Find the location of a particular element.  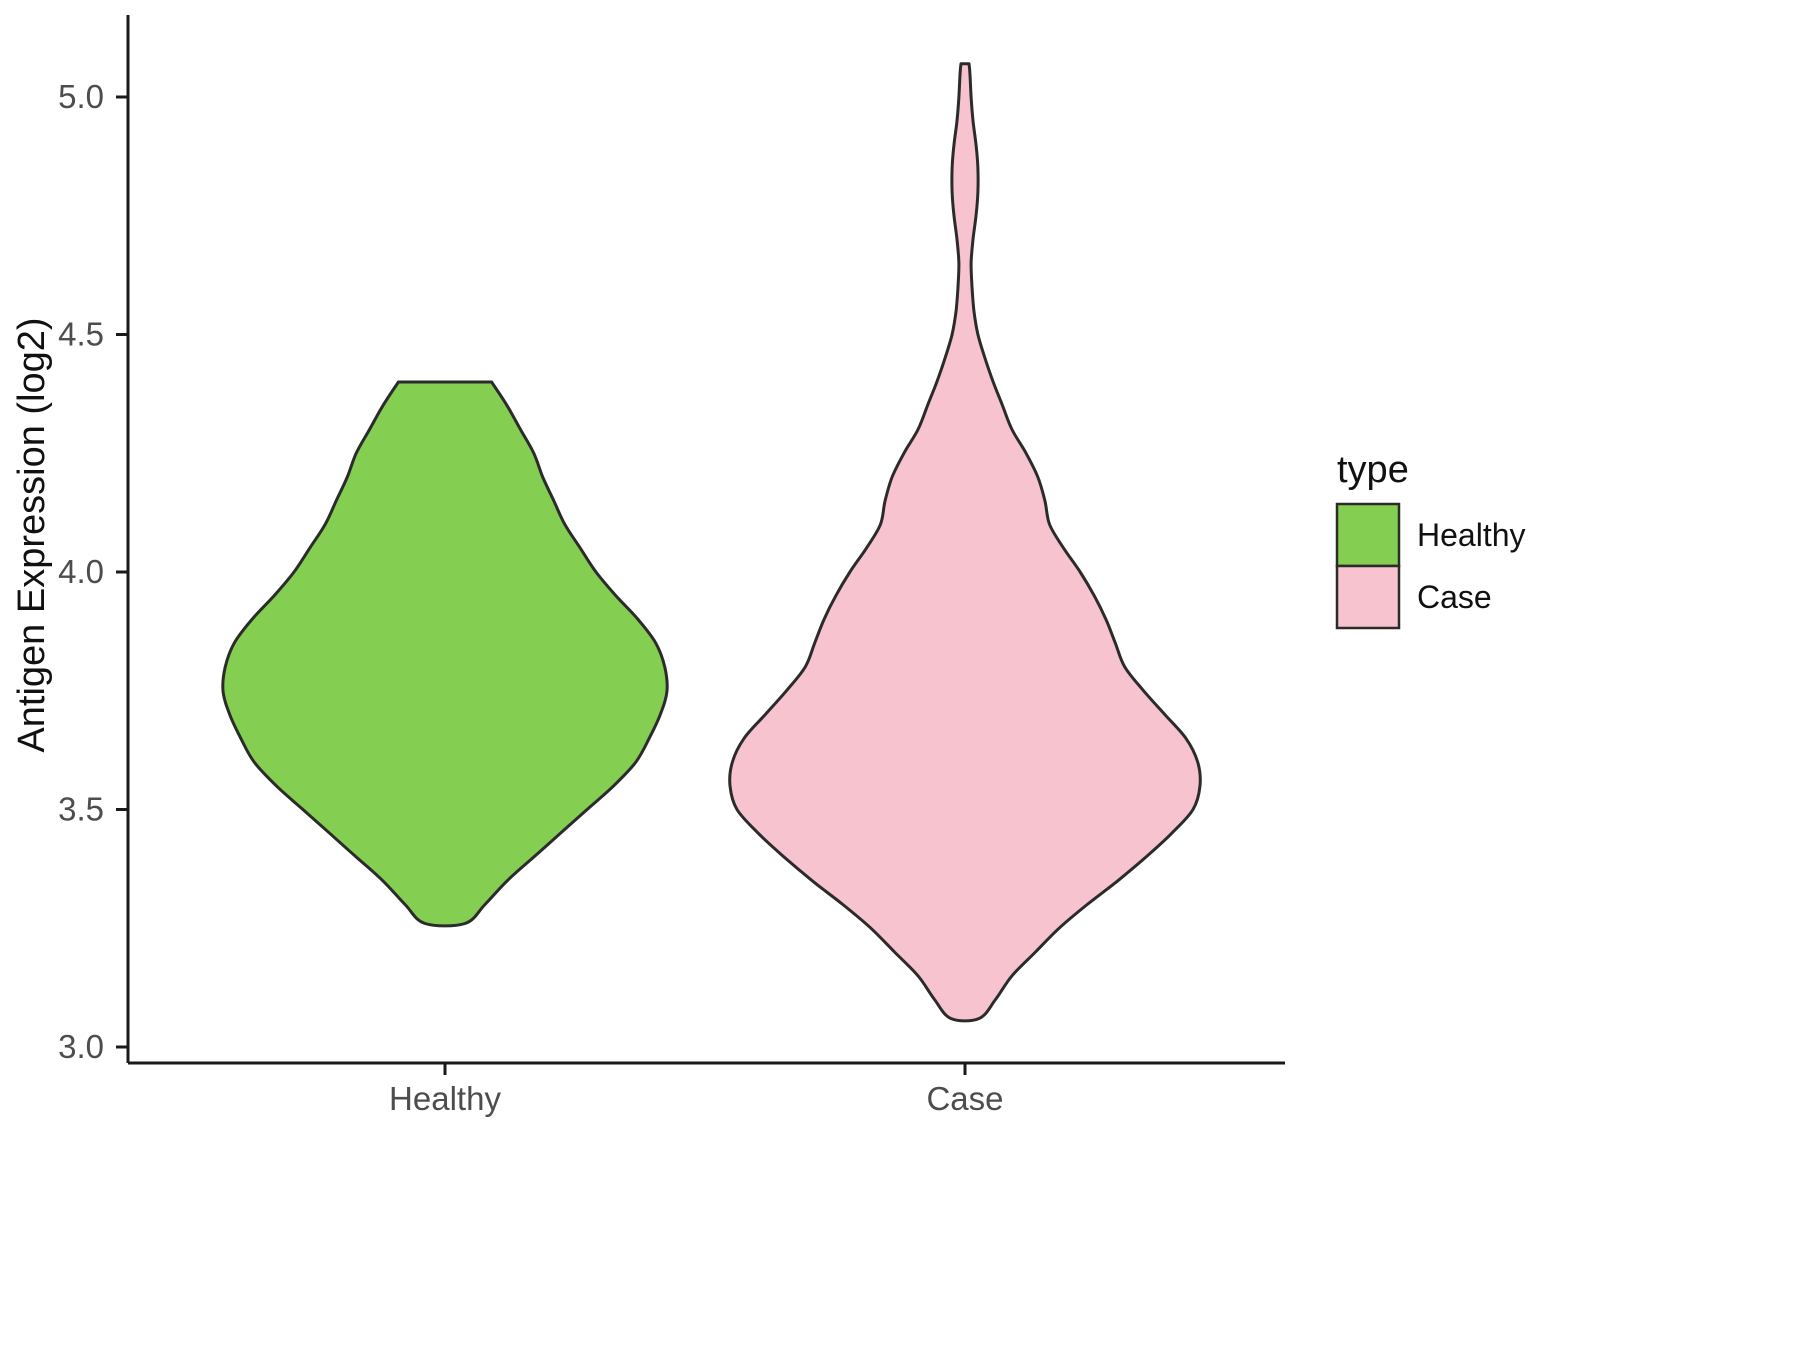

x-label-case: Case is located at coordinates (964, 1098).